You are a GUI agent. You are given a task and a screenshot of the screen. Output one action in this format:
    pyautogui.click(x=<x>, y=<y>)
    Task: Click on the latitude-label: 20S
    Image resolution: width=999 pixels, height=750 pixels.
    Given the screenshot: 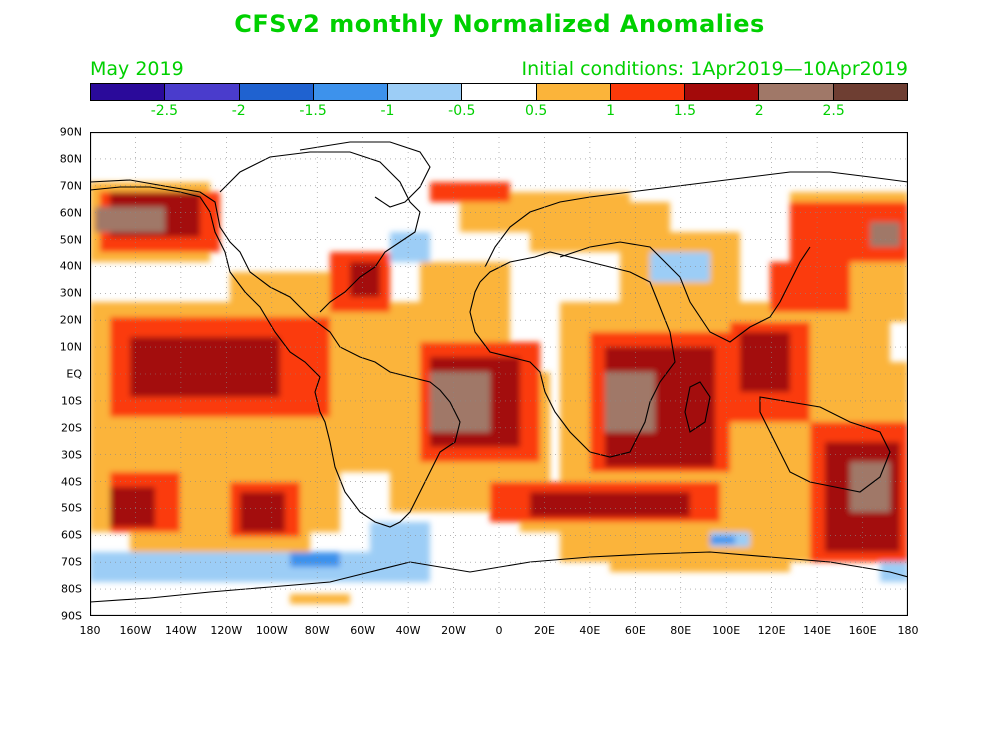 What is the action you would take?
    pyautogui.click(x=71, y=428)
    